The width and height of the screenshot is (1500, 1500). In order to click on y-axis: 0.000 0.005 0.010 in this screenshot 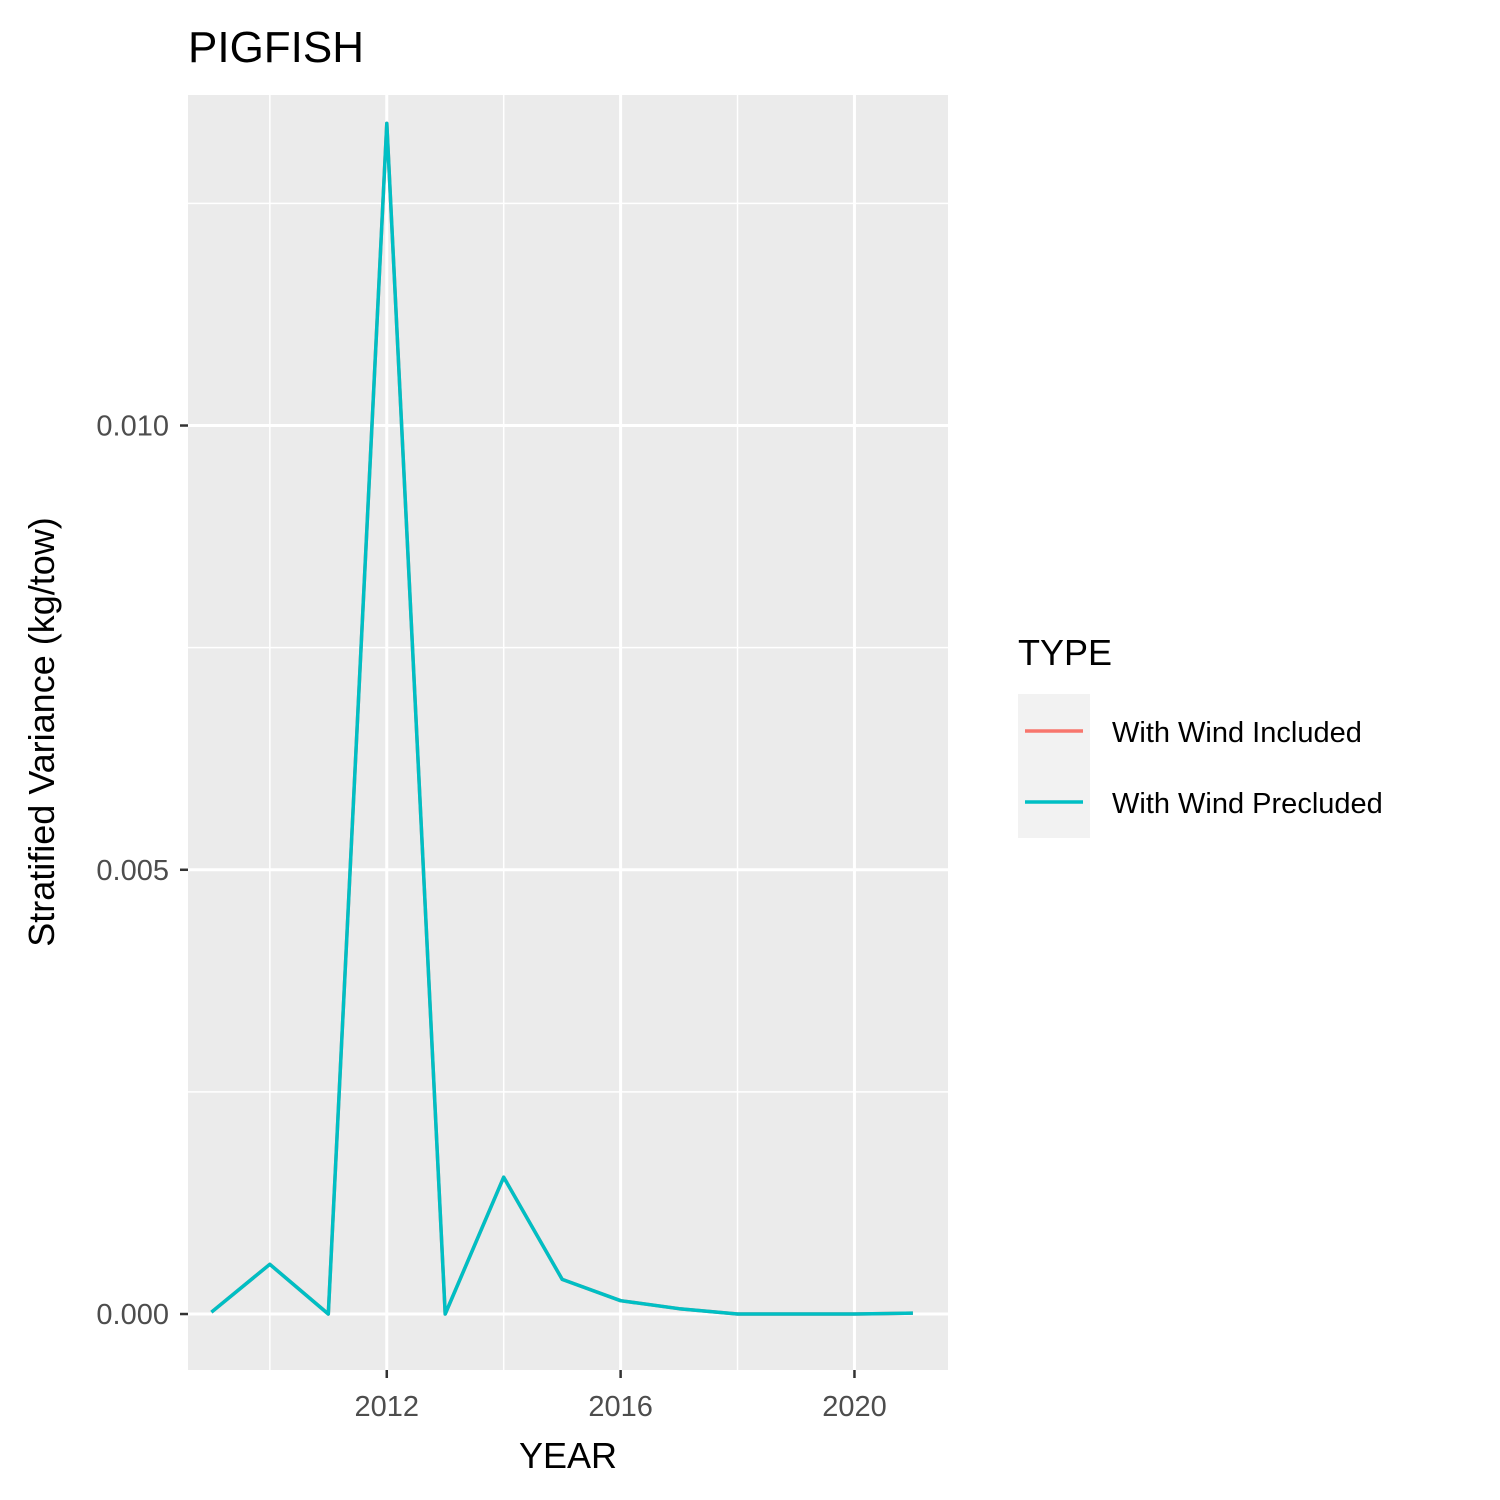, I will do `click(142, 871)`.